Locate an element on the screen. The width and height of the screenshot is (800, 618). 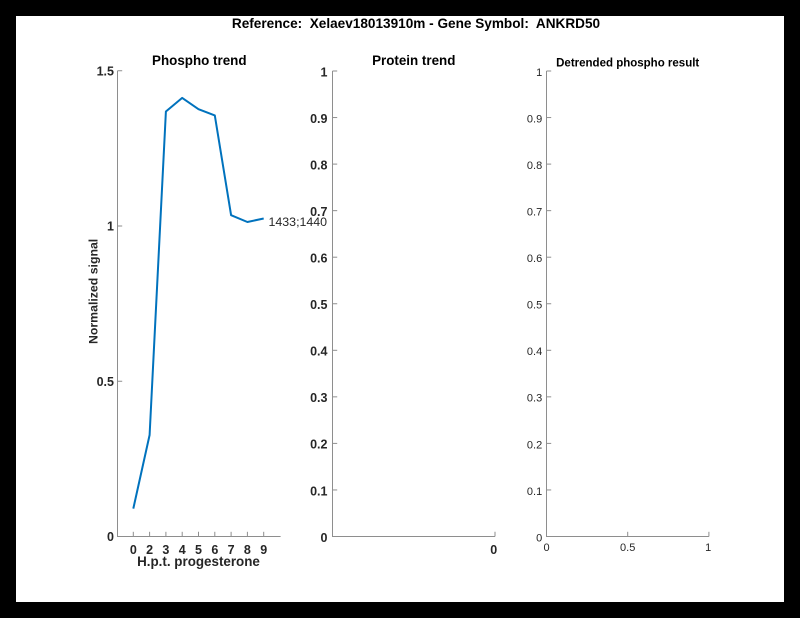
svg-text: 8 is located at coordinates (247, 550).